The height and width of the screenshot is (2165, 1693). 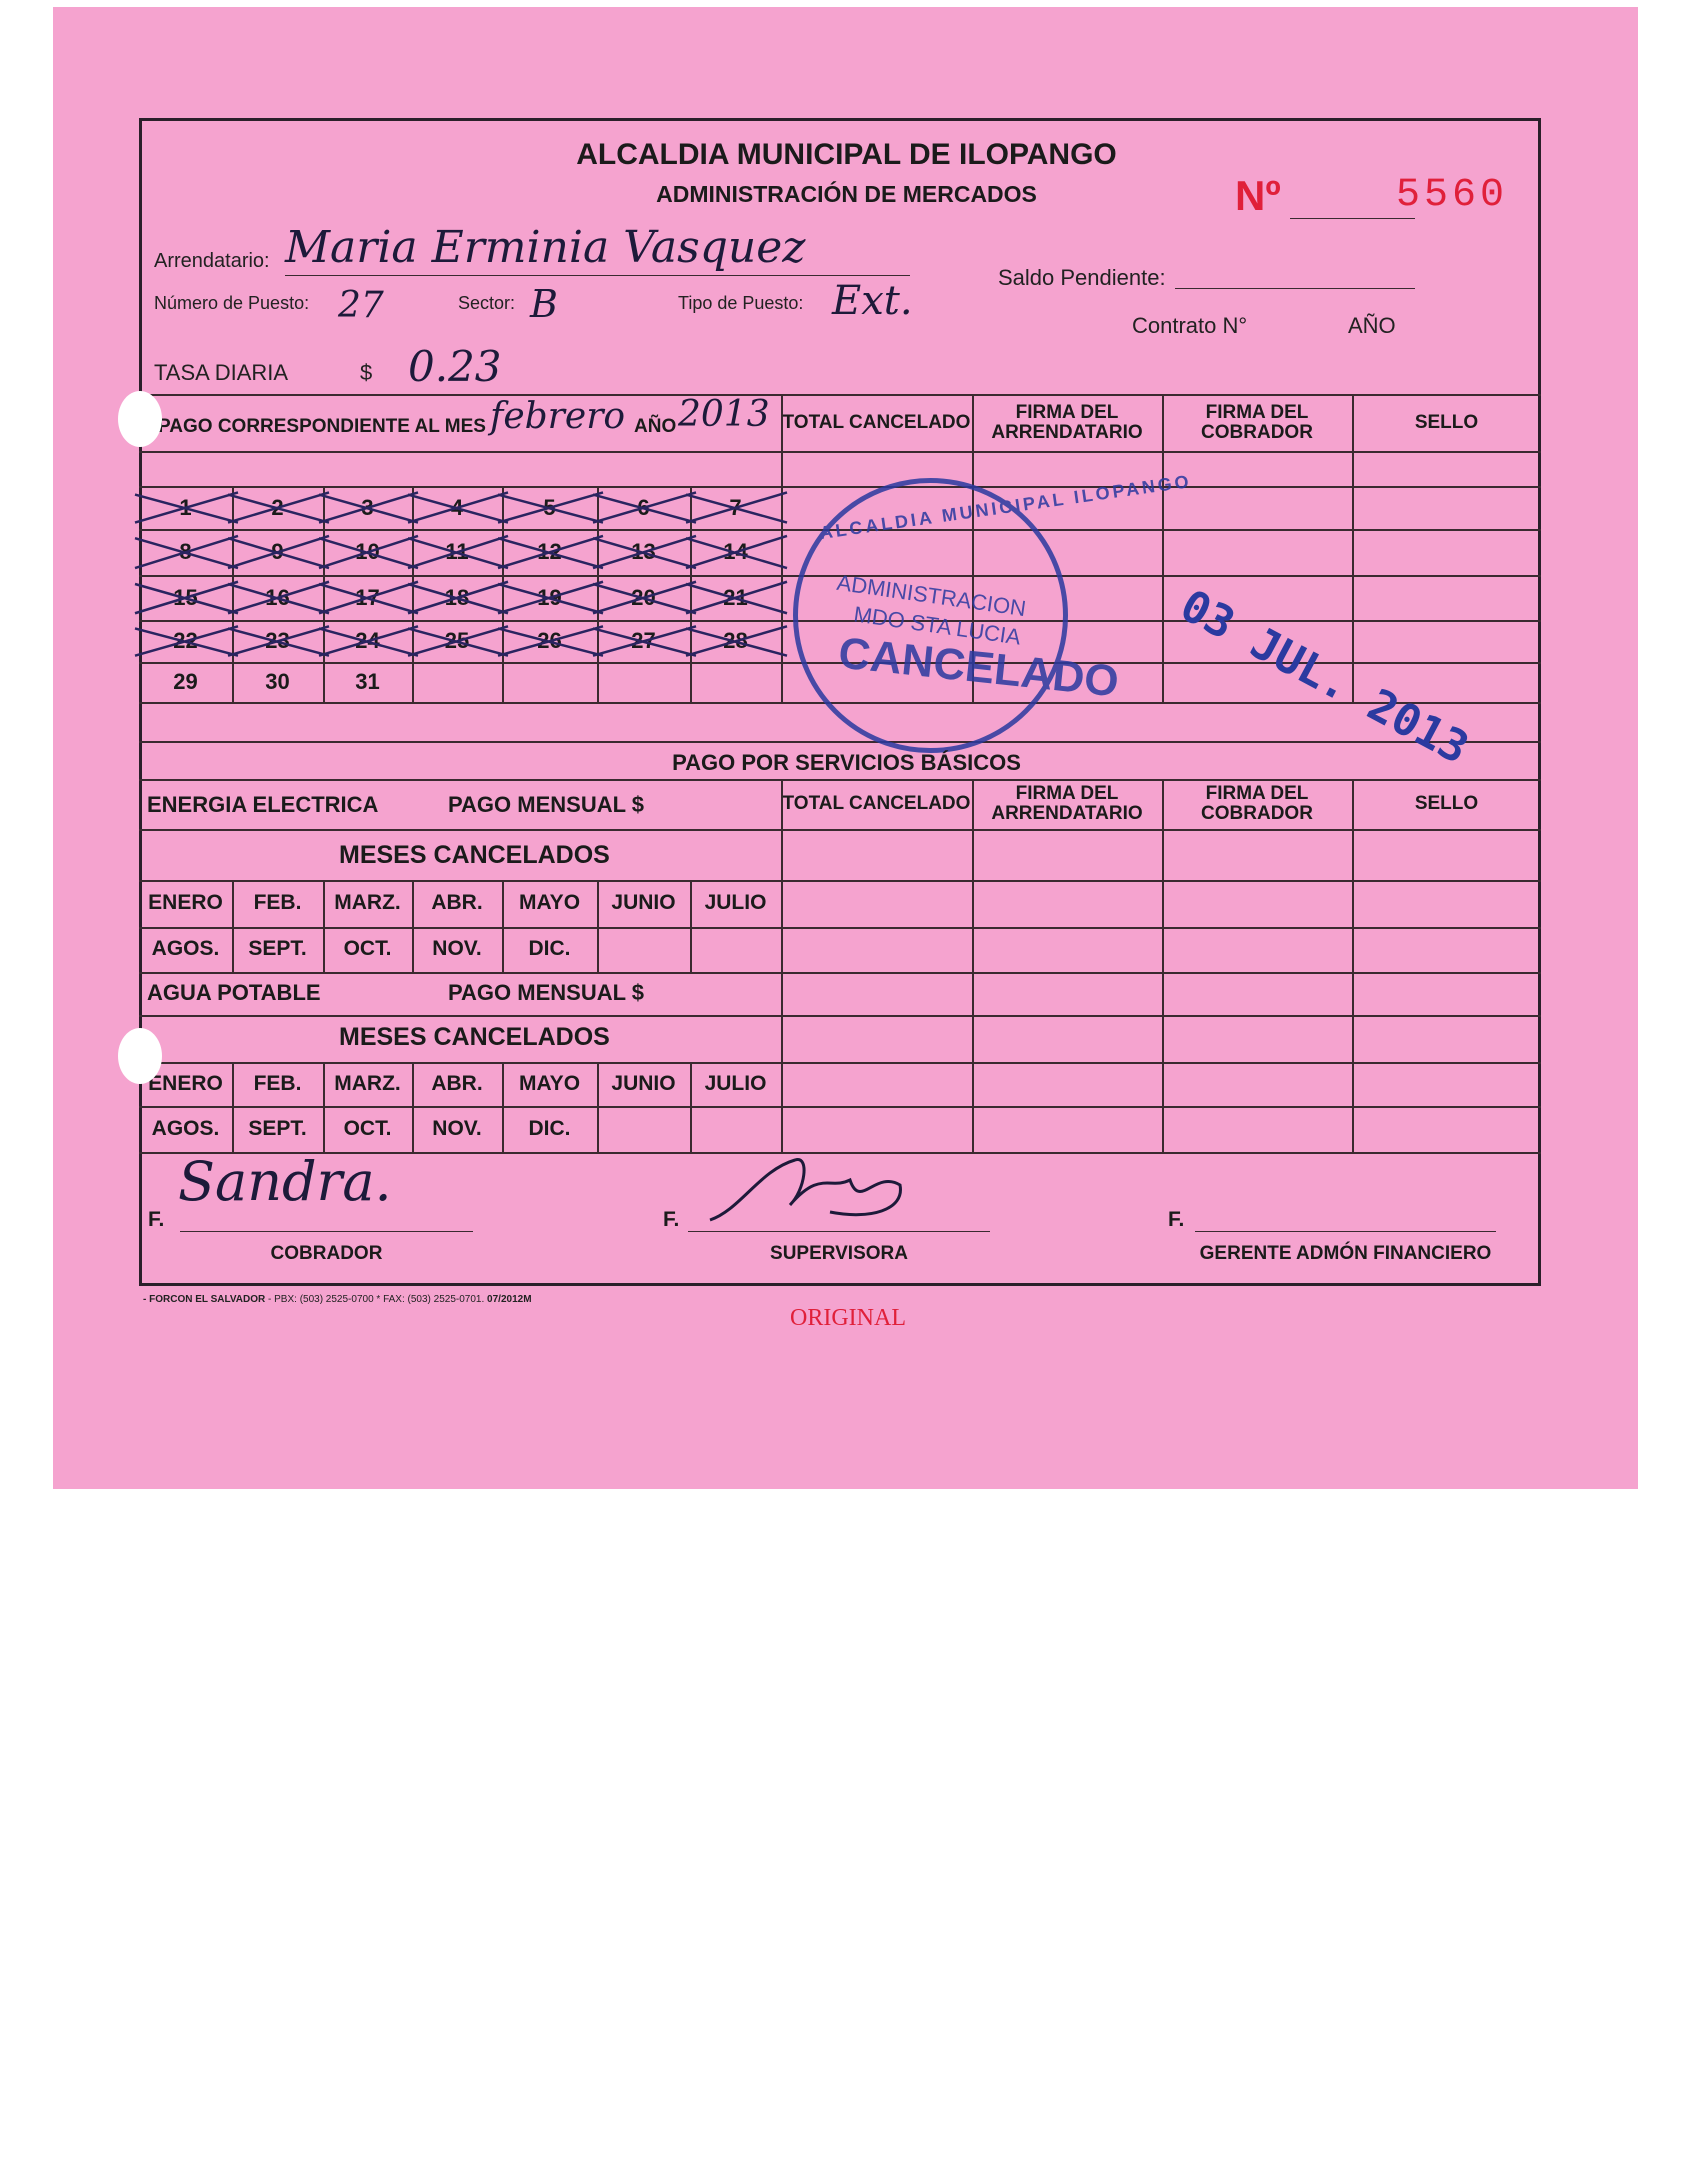 What do you see at coordinates (546, 992) in the screenshot?
I see `agua-pago-mensual: PAGO MENSUAL $` at bounding box center [546, 992].